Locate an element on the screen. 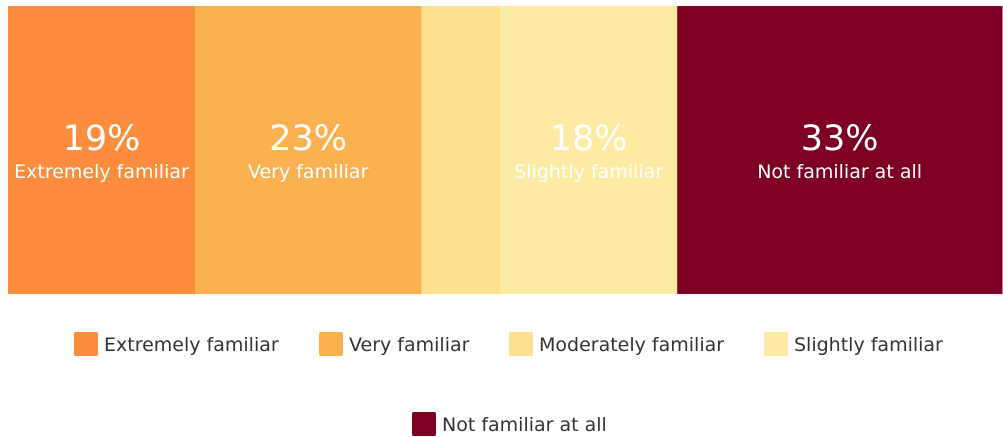 This screenshot has height=437, width=1003. legend-label-extremely-familiar: Extremely familiar is located at coordinates (191, 345).